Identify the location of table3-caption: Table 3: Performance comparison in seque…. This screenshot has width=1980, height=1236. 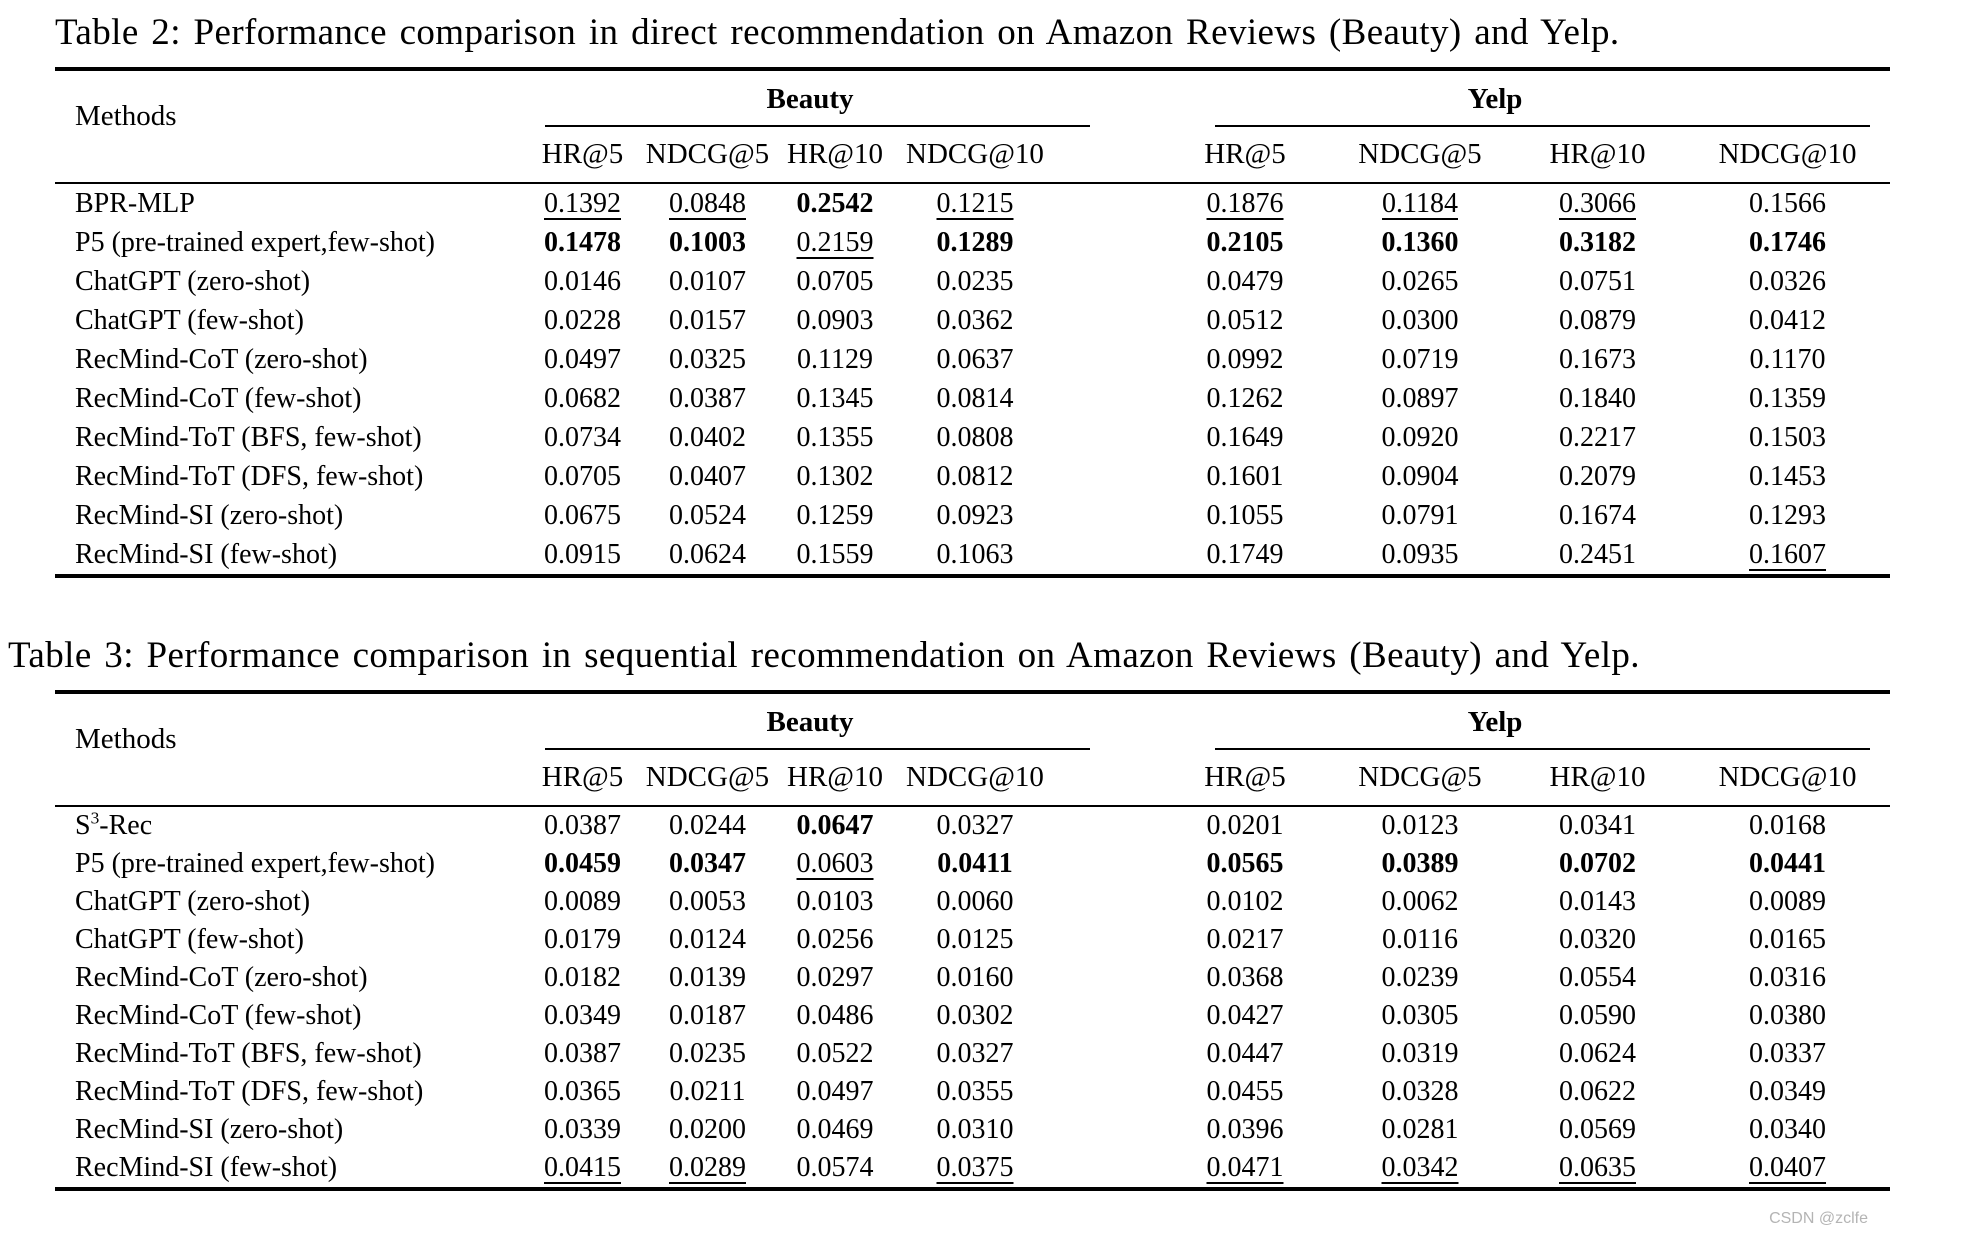
(824, 655).